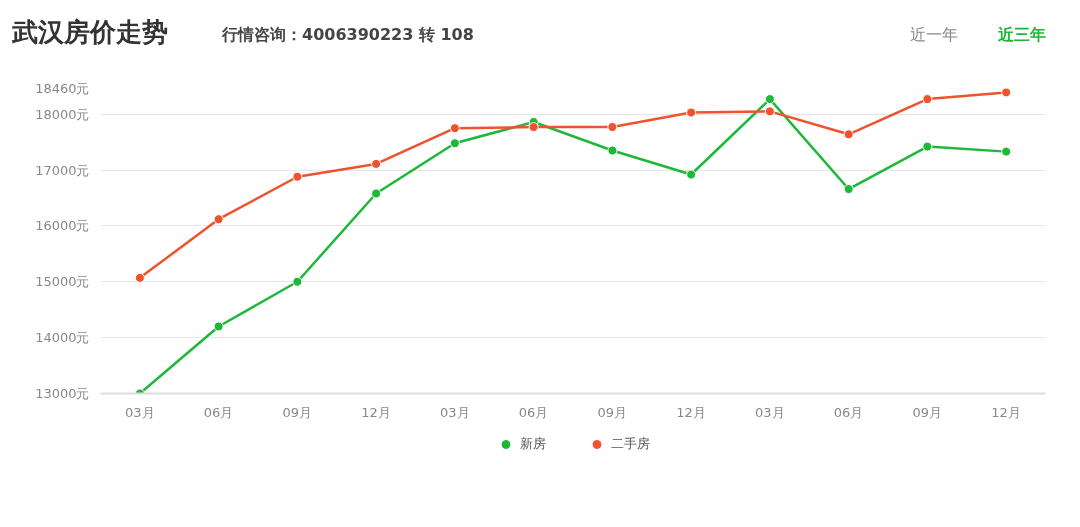  What do you see at coordinates (62, 393) in the screenshot?
I see `y-tick-label: 13000元` at bounding box center [62, 393].